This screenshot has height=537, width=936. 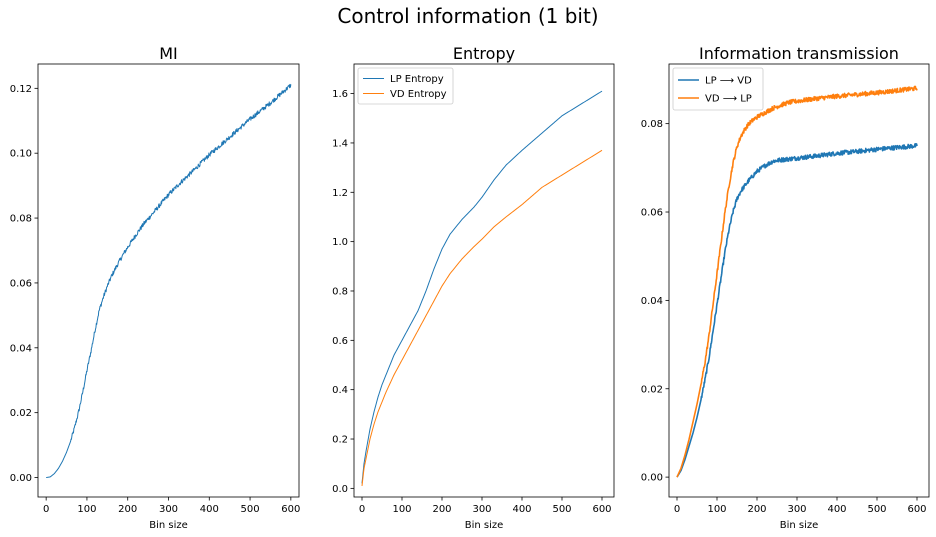 What do you see at coordinates (340, 143) in the screenshot?
I see `y-tick-label: 1.4` at bounding box center [340, 143].